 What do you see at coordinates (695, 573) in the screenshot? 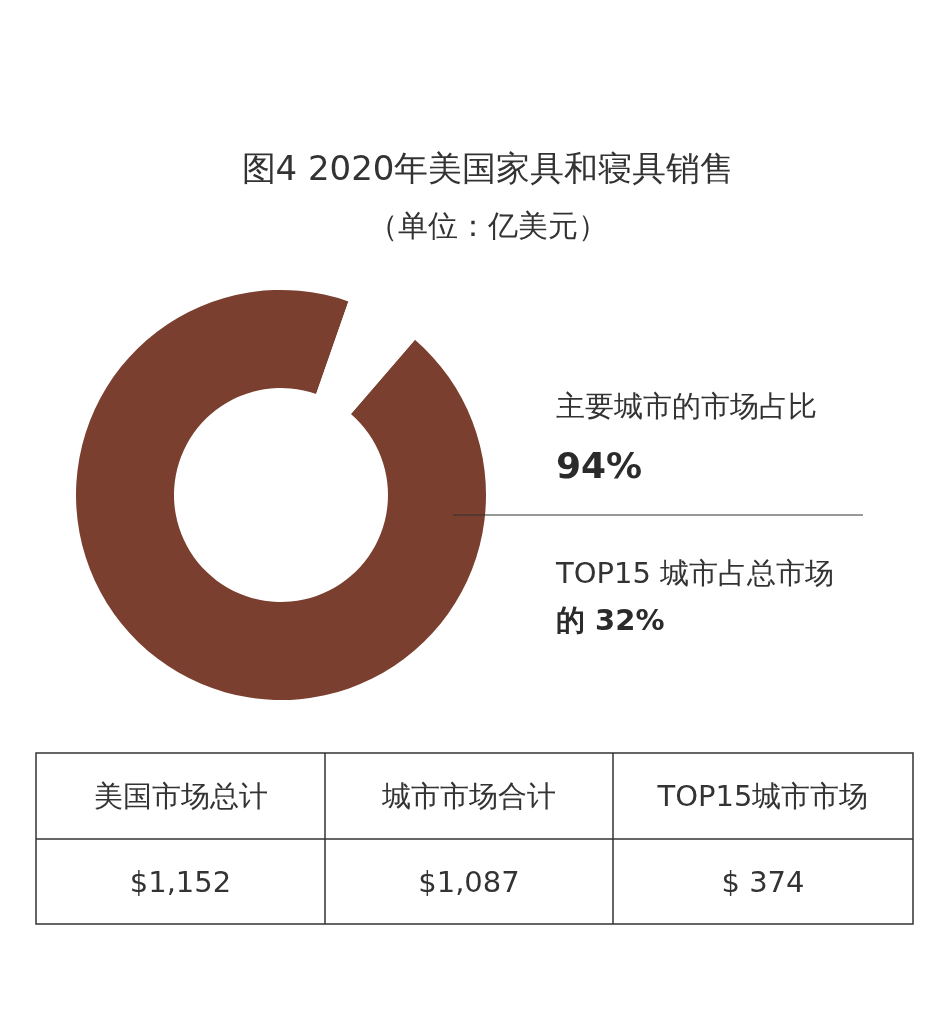
I see `text: TOP15 城市占总市场` at bounding box center [695, 573].